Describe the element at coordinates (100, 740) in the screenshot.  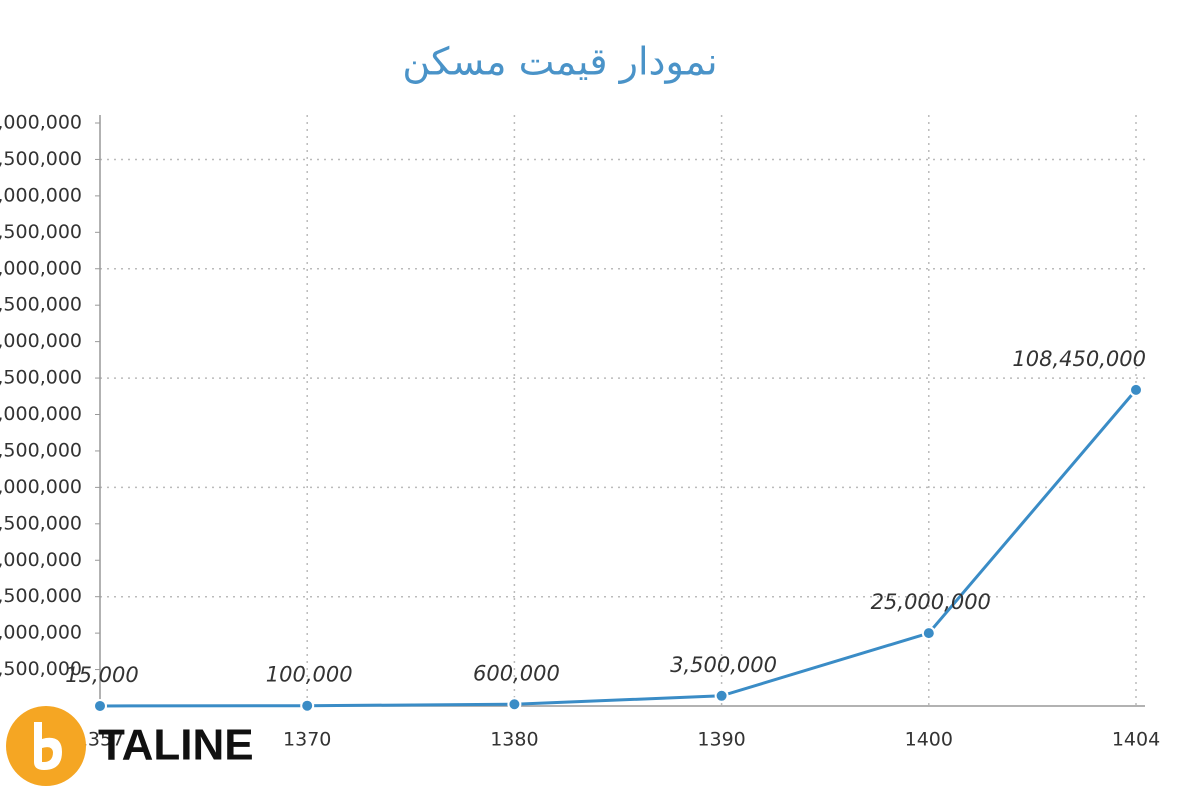
I see `x-tick-label: 1357` at that location.